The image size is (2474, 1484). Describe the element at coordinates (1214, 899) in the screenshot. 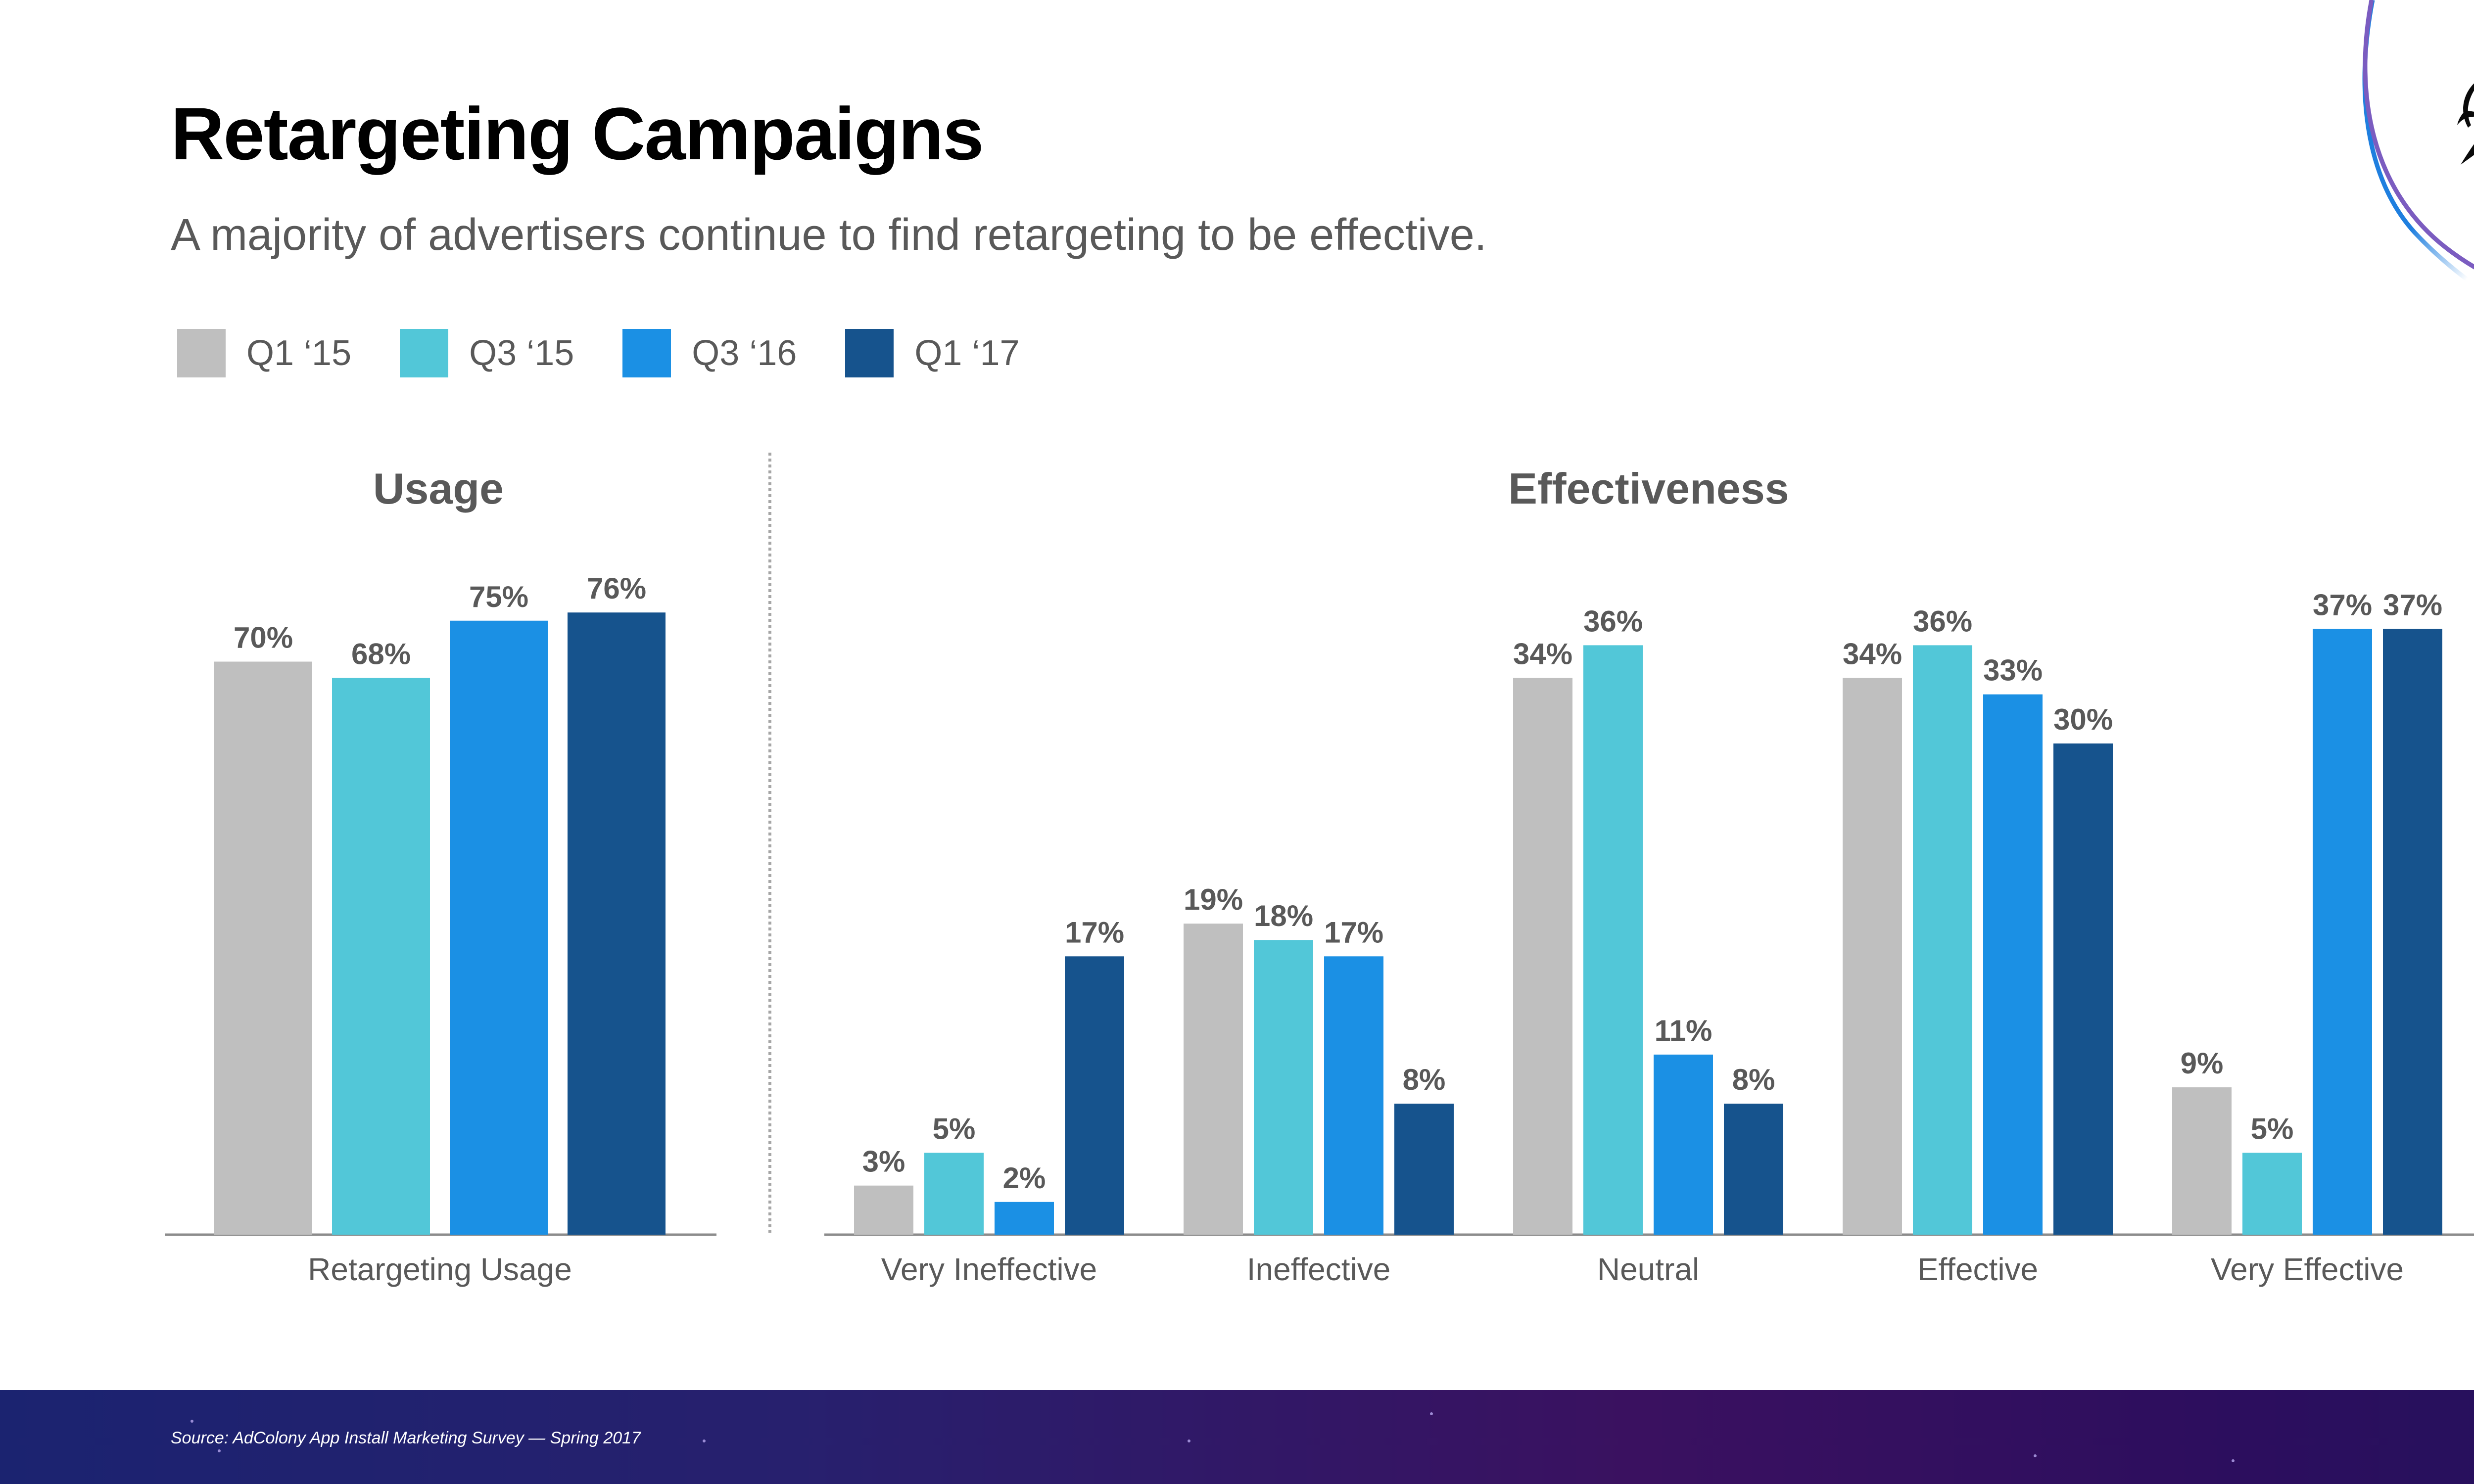

I see `data-label: 19%` at that location.